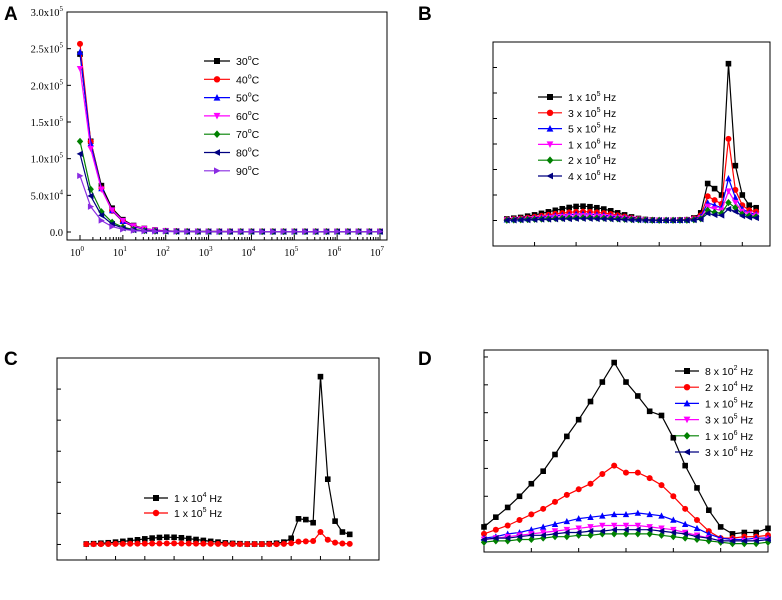 The width and height of the screenshot is (782, 600). Describe the element at coordinates (47, 49) in the screenshot. I see `y-tick-label: 2.5x10⁵` at that location.